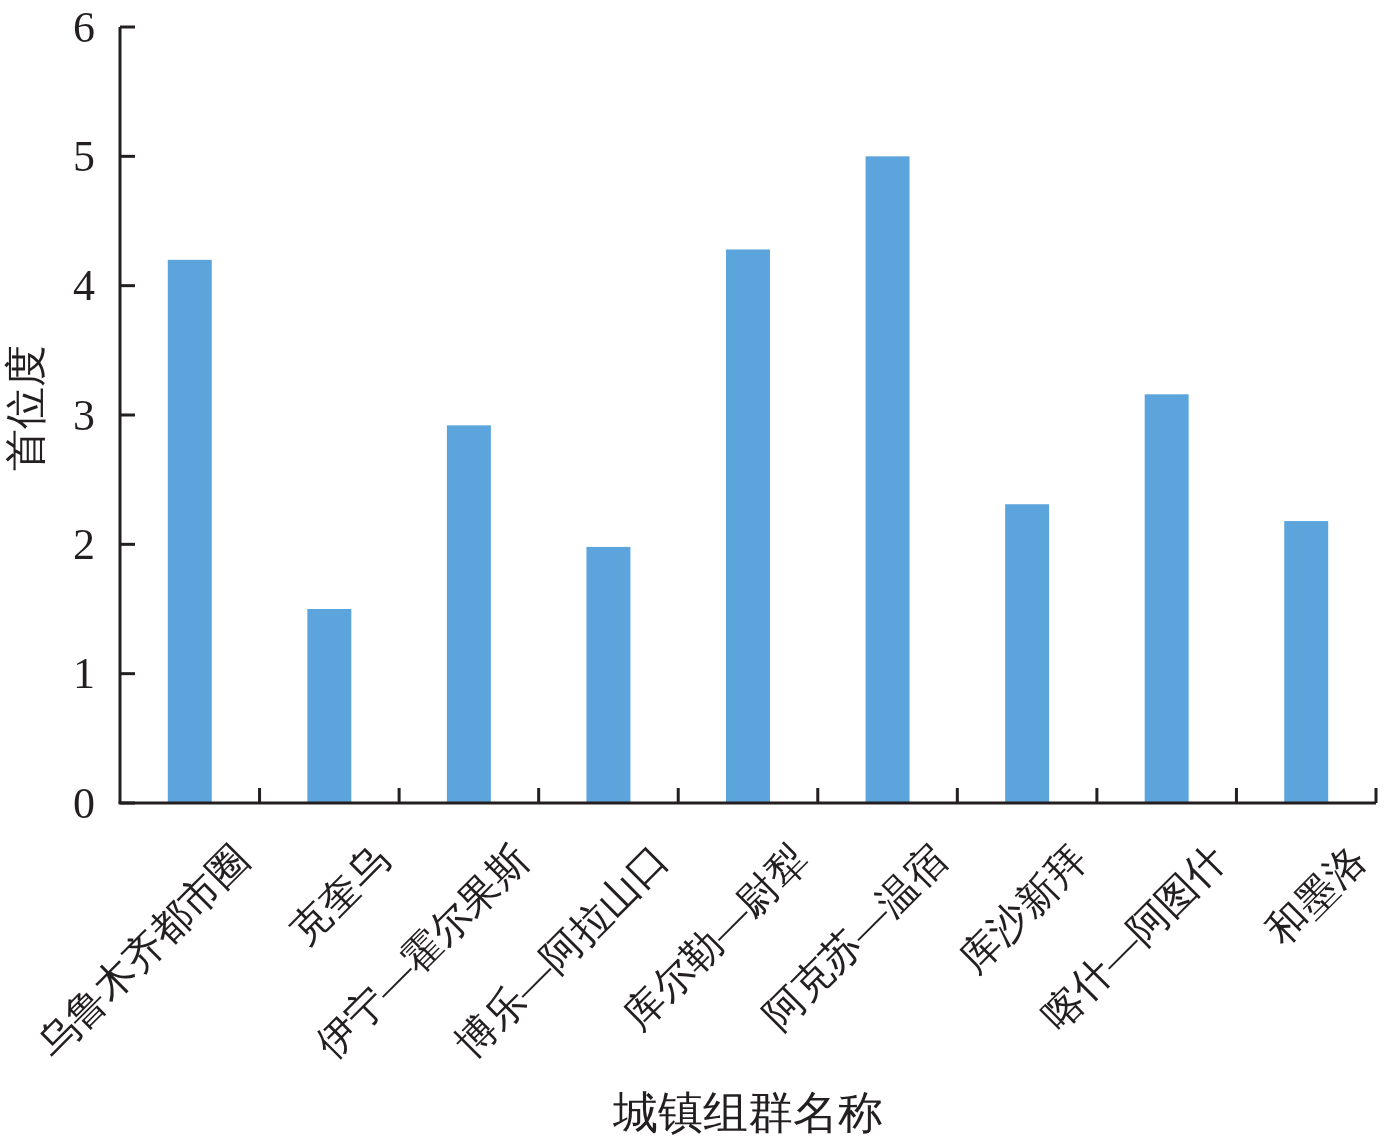 The width and height of the screenshot is (1388, 1143). What do you see at coordinates (143, 951) in the screenshot?
I see `x-tick-label: 乌鲁木齐都市圈` at bounding box center [143, 951].